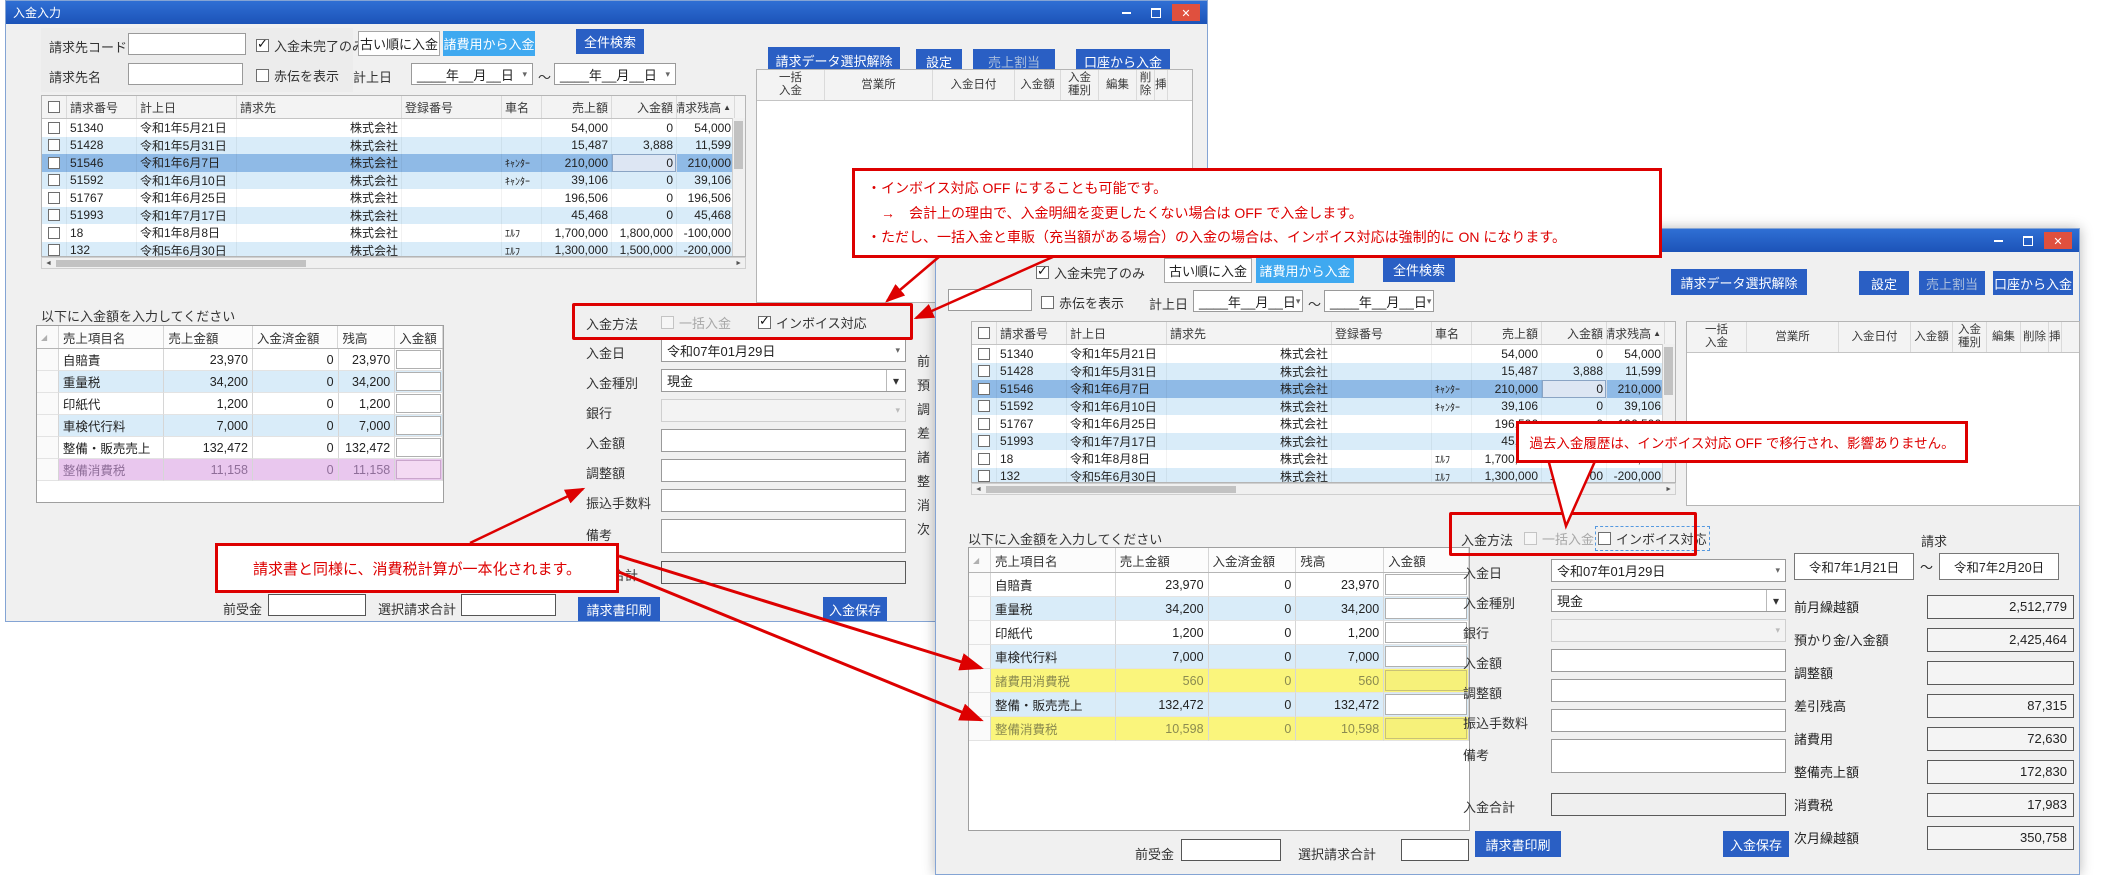 Image resolution: width=2105 pixels, height=875 pixels. What do you see at coordinates (240, 470) in the screenshot?
I see `item-row: 整備消費税 11,158 0 11,158` at bounding box center [240, 470].